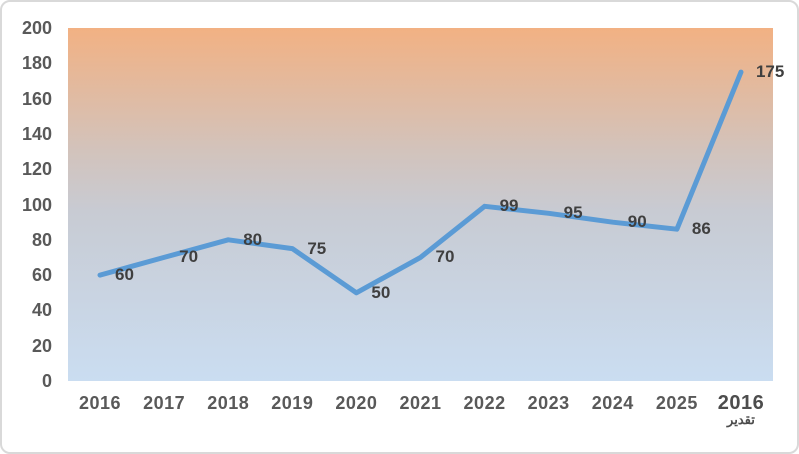  What do you see at coordinates (41, 239) in the screenshot?
I see `y-tick-label: 80` at bounding box center [41, 239].